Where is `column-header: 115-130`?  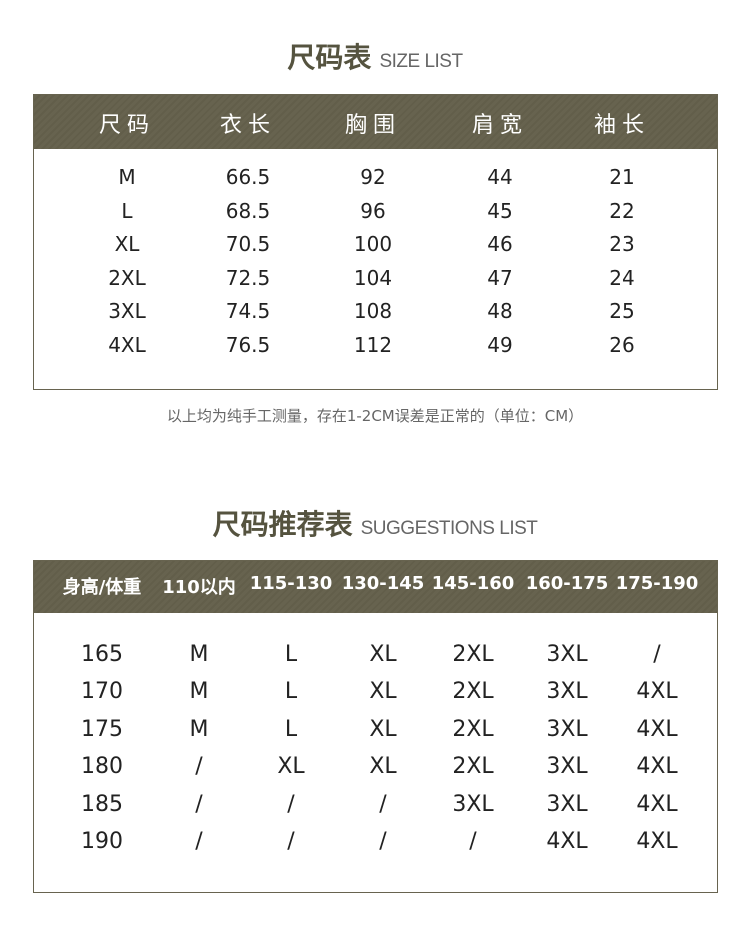 column-header: 115-130 is located at coordinates (291, 583).